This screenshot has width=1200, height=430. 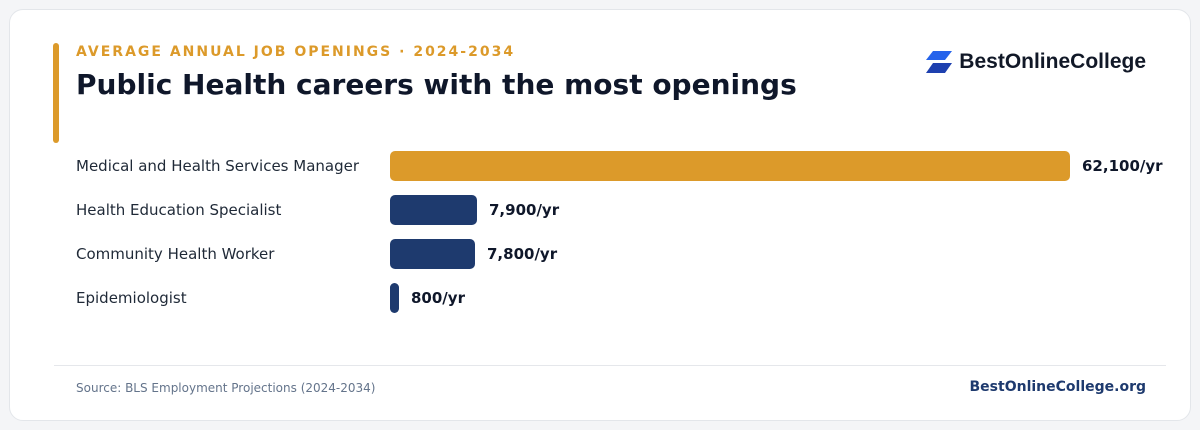 What do you see at coordinates (522, 254) in the screenshot?
I see `bar-value-label: 7,800/yr` at bounding box center [522, 254].